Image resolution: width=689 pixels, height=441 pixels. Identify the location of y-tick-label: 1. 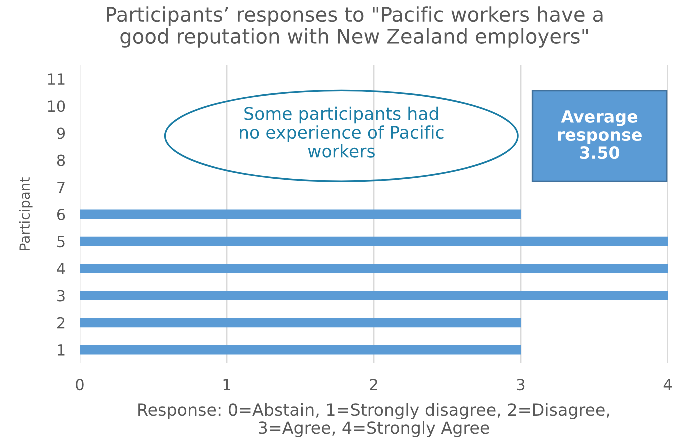
(61, 350).